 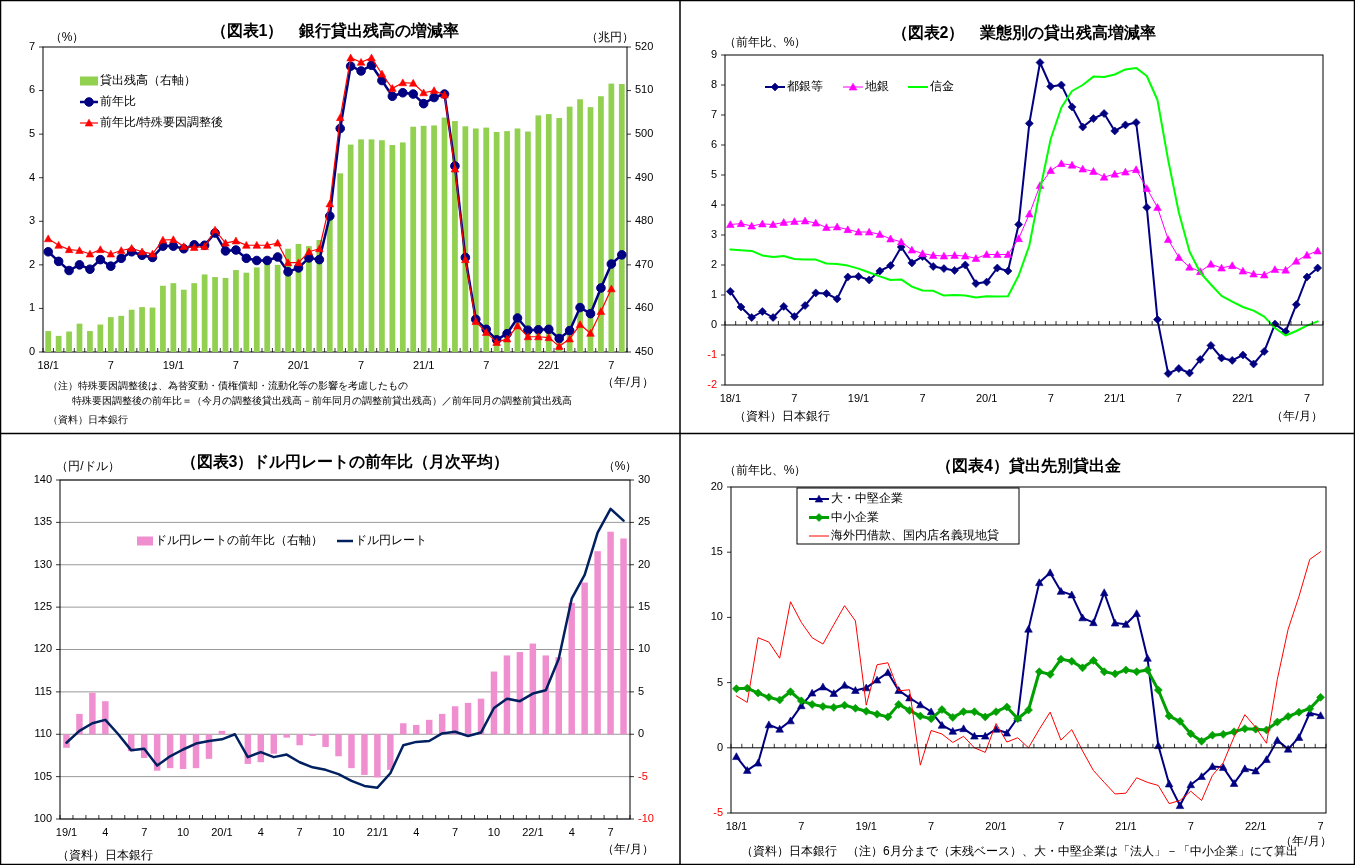 What do you see at coordinates (43, 690) in the screenshot?
I see `y-tick-label: 115` at bounding box center [43, 690].